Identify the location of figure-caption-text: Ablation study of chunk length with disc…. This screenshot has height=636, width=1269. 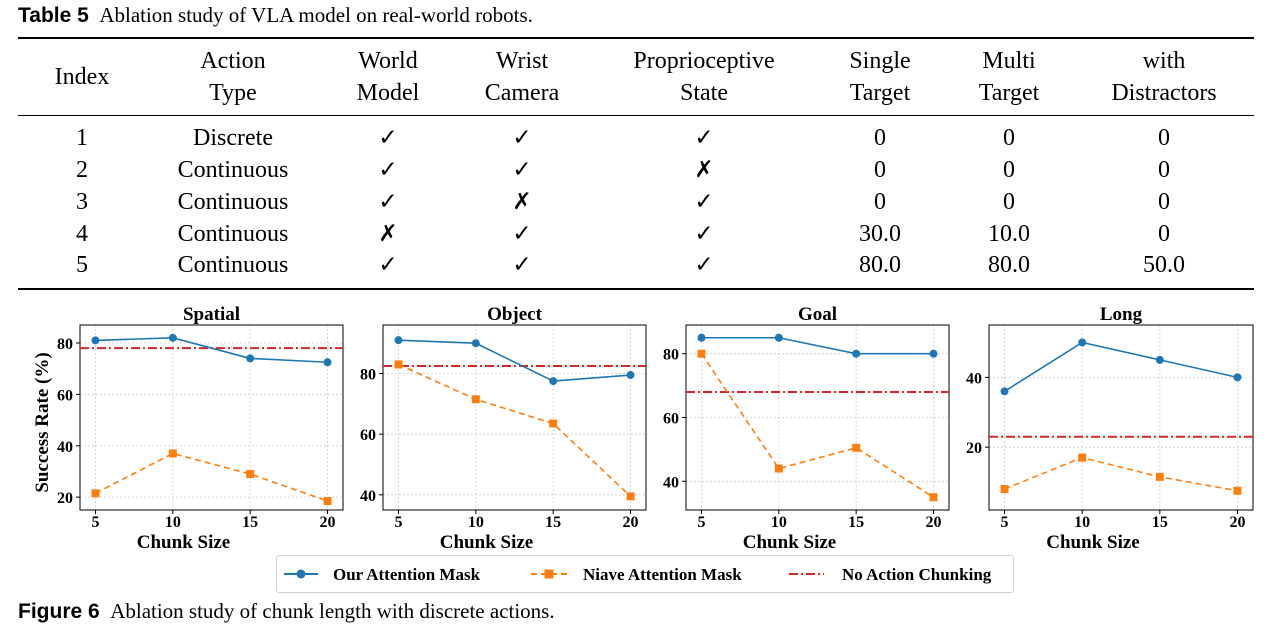
(332, 611).